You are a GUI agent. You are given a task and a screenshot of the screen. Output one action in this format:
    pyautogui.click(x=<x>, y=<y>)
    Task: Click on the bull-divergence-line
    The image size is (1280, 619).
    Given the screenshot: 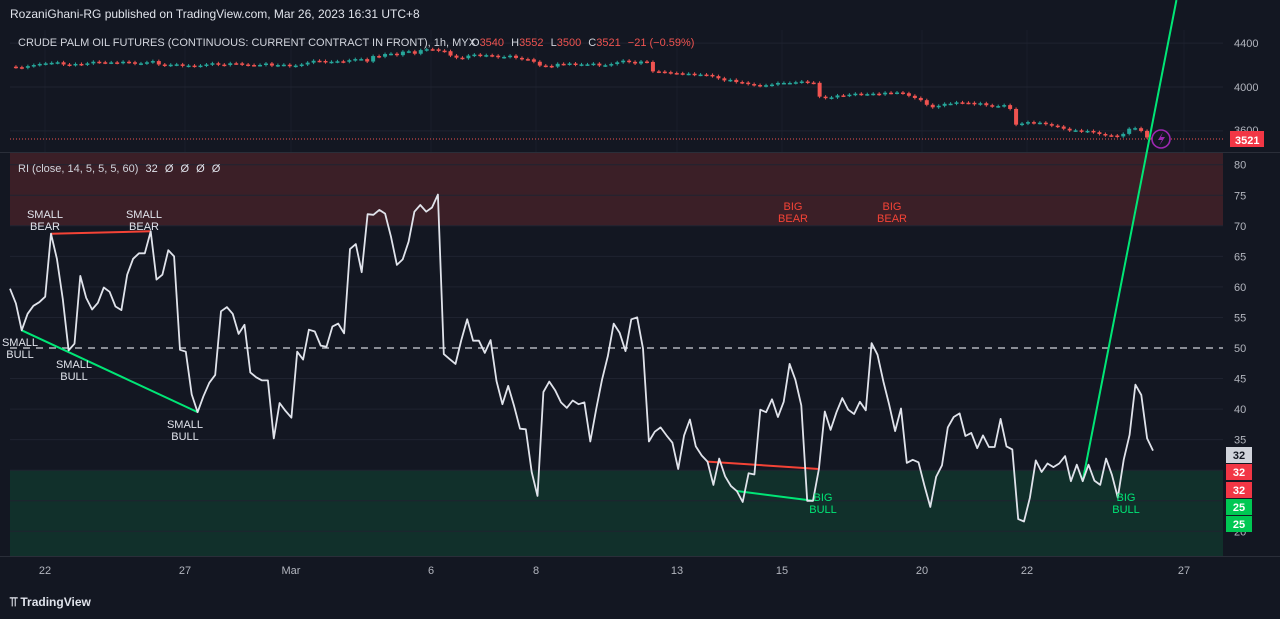 What is the action you would take?
    pyautogui.click(x=109, y=371)
    